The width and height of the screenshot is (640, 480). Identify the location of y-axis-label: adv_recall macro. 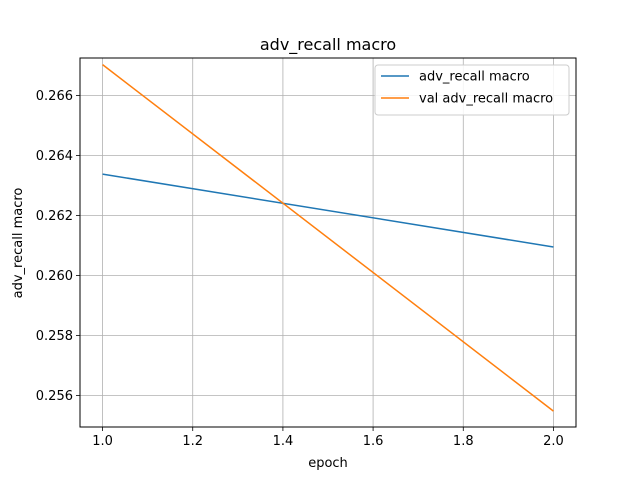
(18, 243).